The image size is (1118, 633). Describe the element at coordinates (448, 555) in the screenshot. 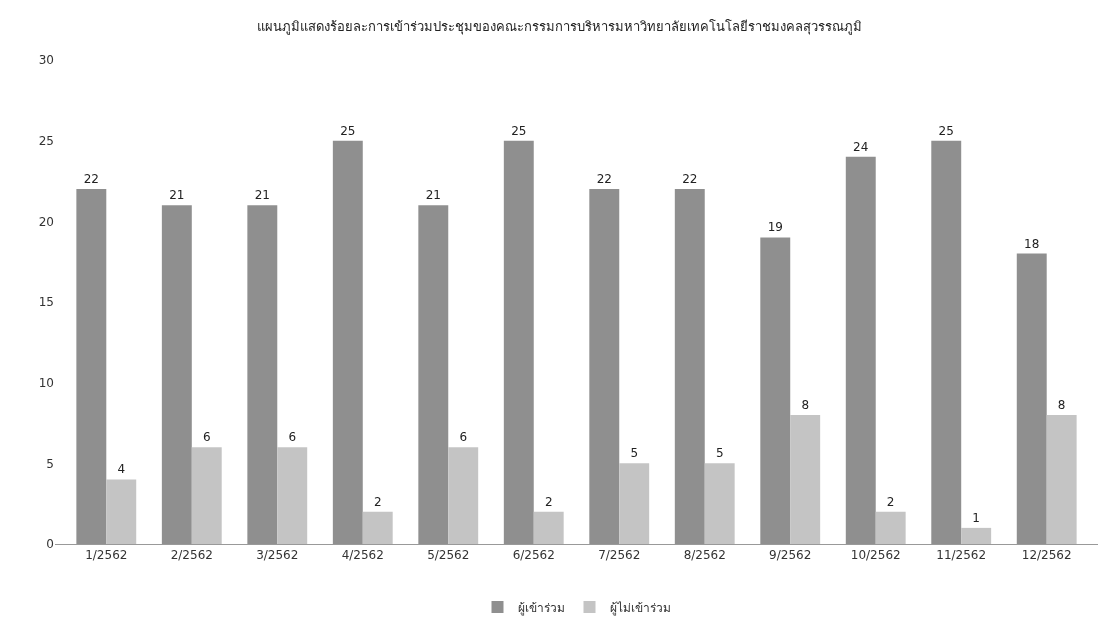

I see `x-tick-label: 5/2562` at that location.